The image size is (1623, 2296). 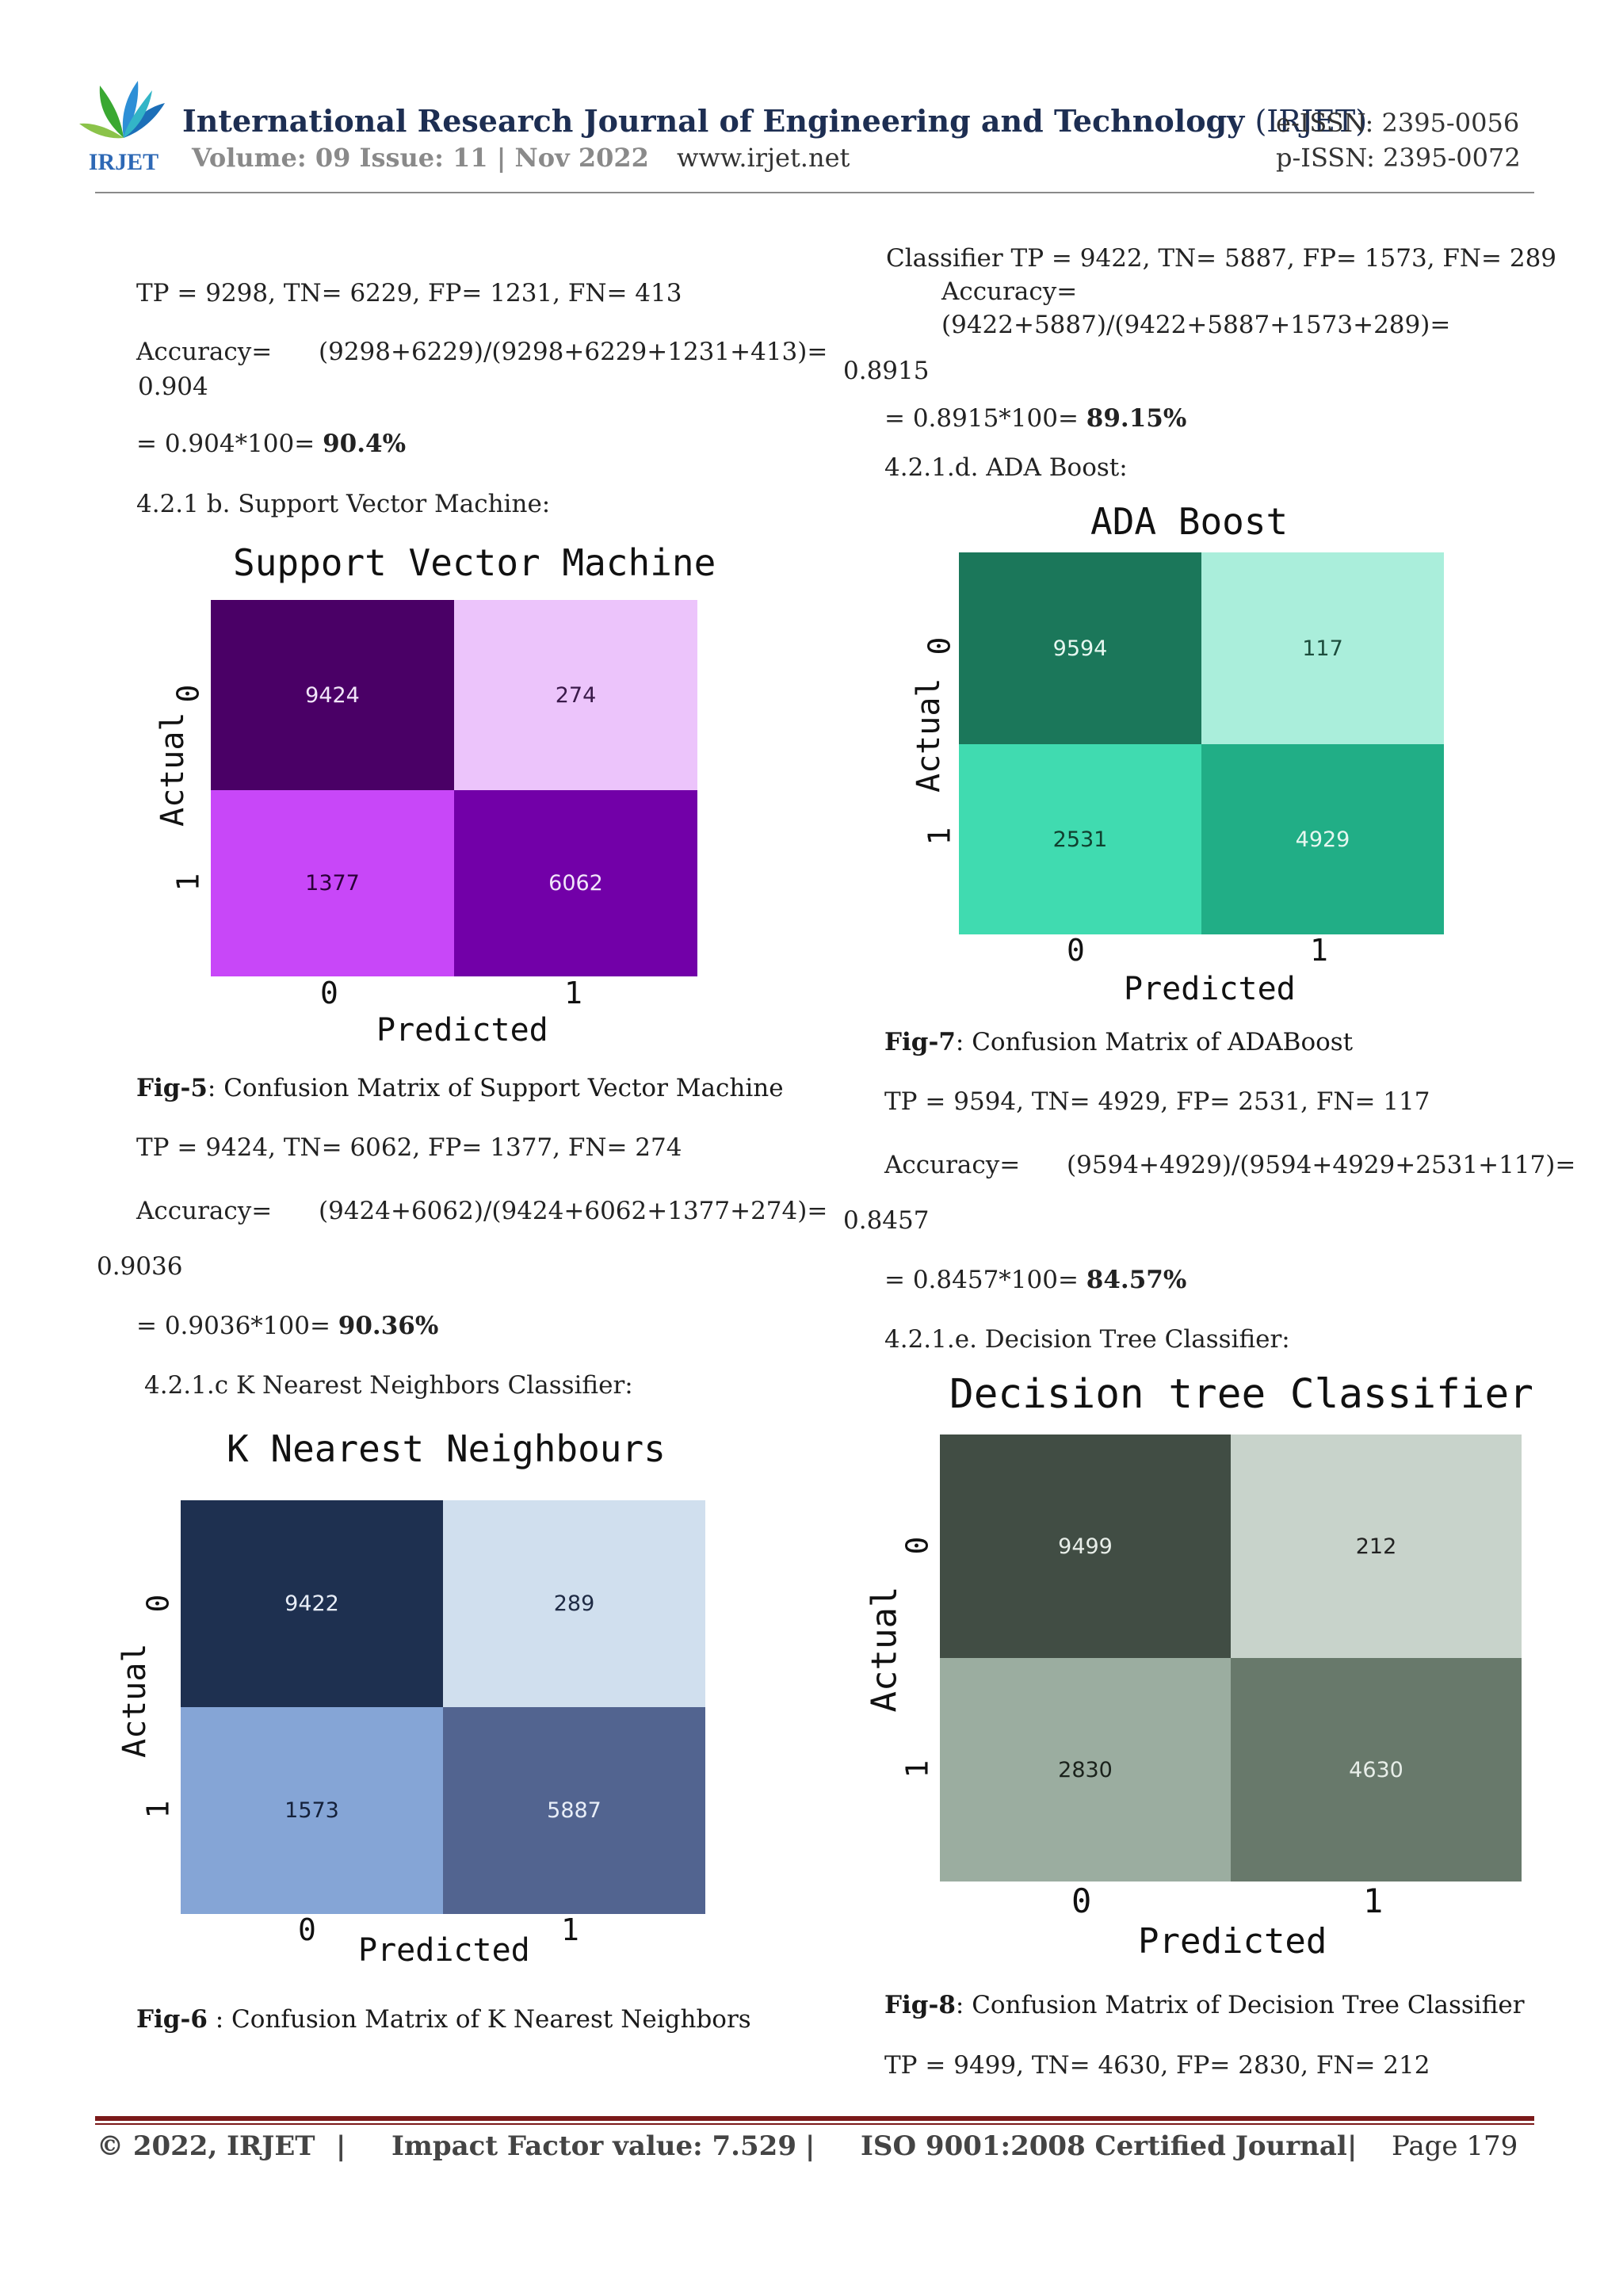 I want to click on website-link: www.irjet.net, so click(x=763, y=158).